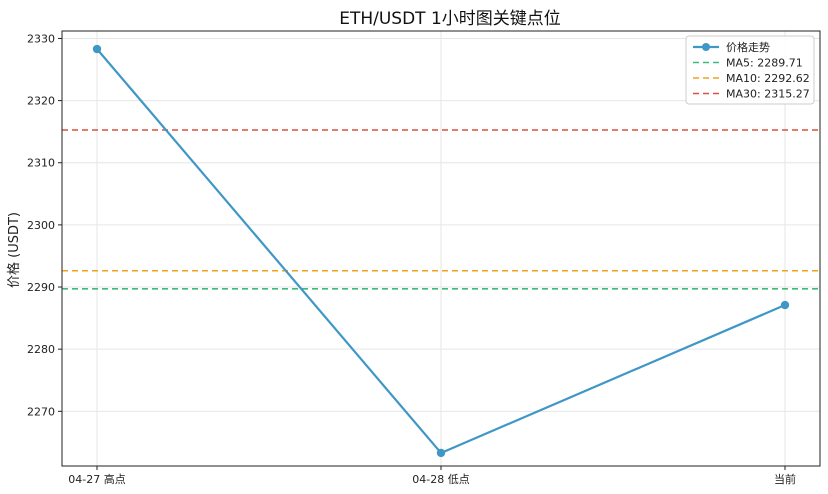 The image size is (828, 494). I want to click on y-tick-label: 2300, so click(41, 225).